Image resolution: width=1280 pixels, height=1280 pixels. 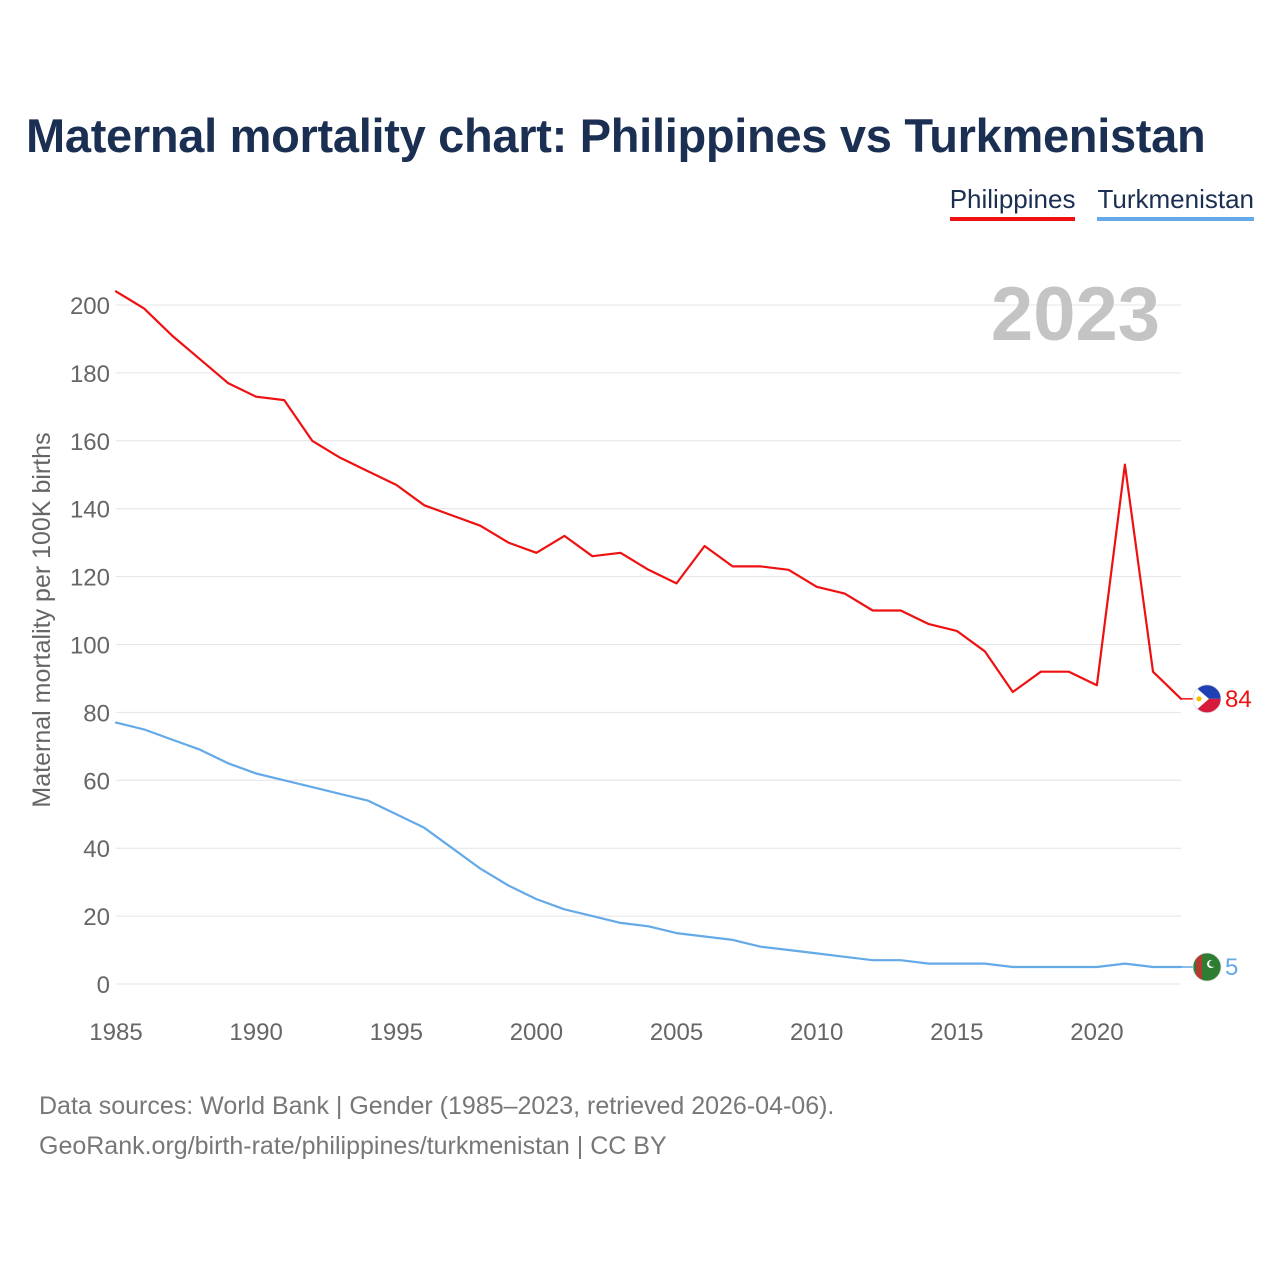 I want to click on data-point-turkmenistan-2014, so click(x=929, y=964).